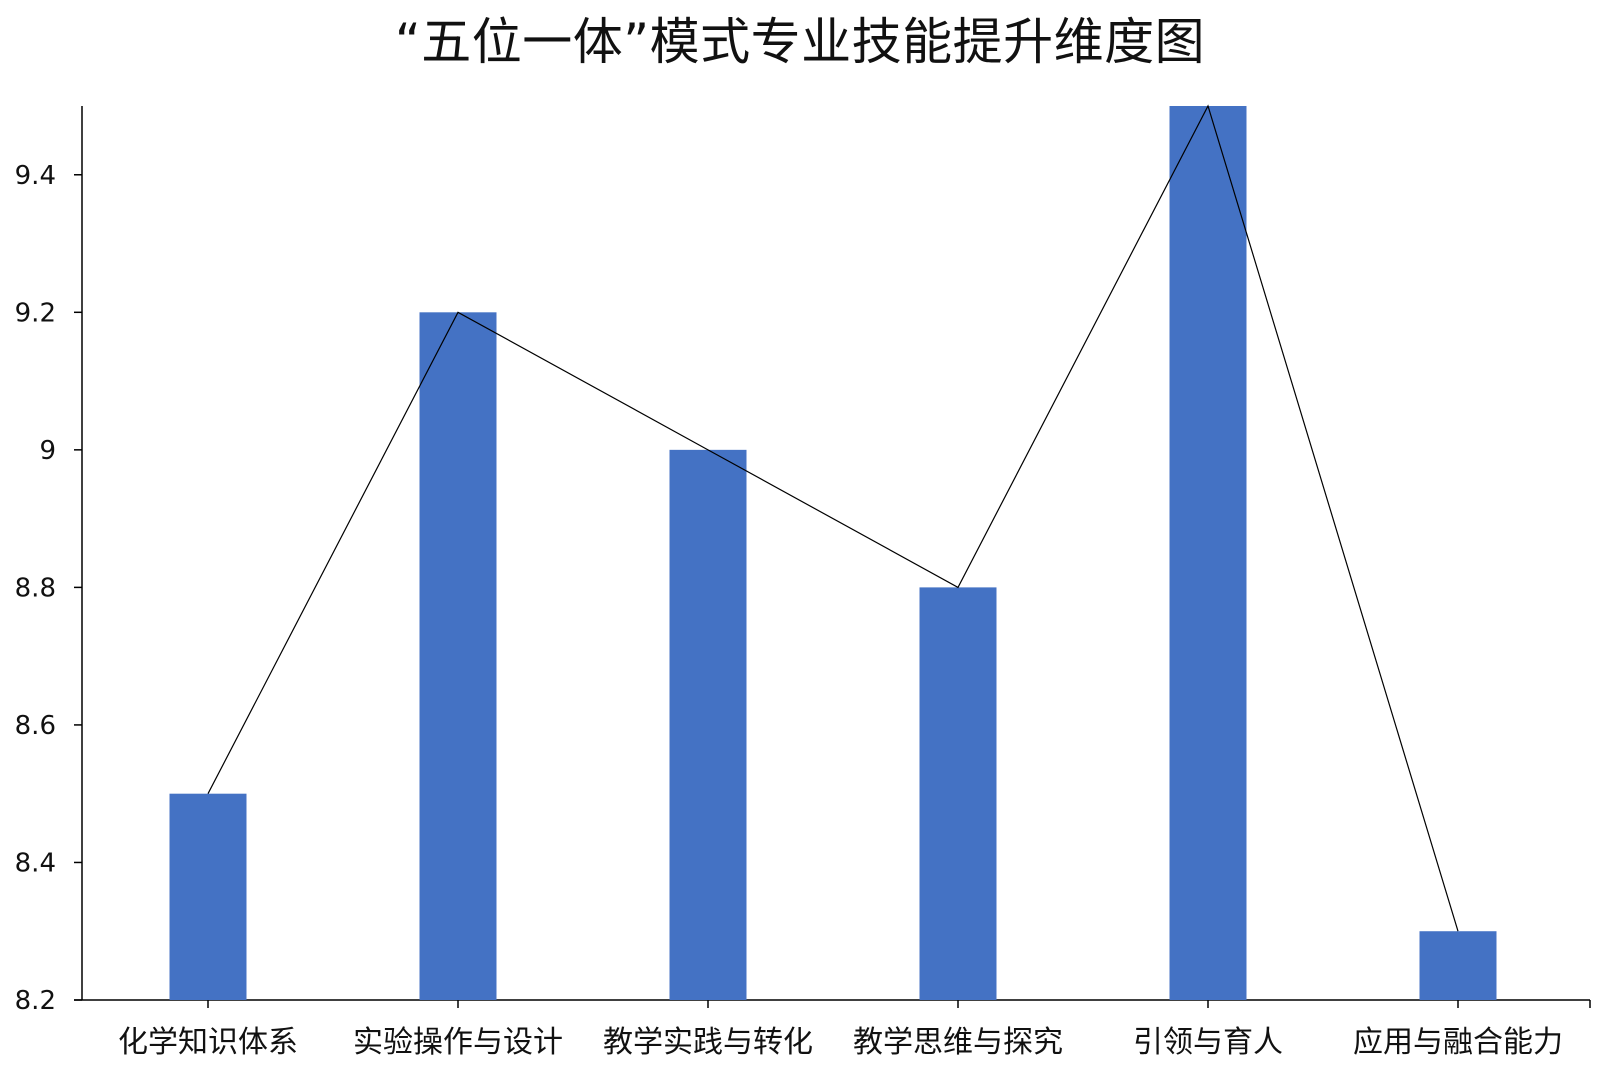 The image size is (1600, 1066). What do you see at coordinates (1208, 1042) in the screenshot?
I see `x-category-label: 引领与育人` at bounding box center [1208, 1042].